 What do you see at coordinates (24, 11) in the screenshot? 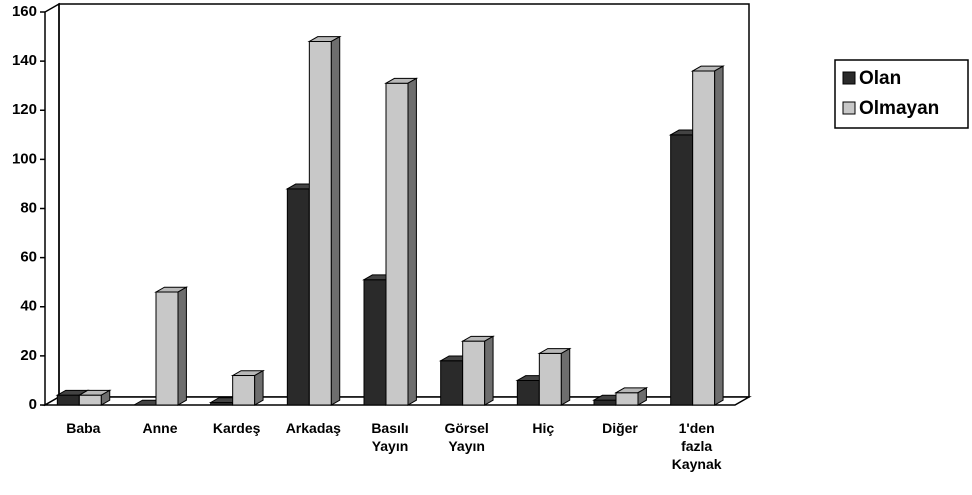
I see `y-tick-label: 160` at bounding box center [24, 11].